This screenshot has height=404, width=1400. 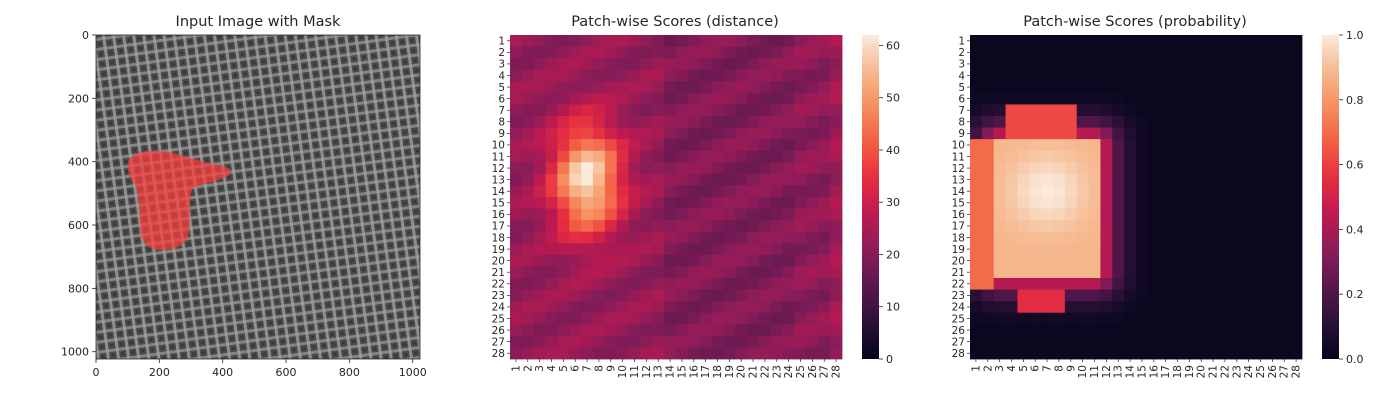 I want to click on heatmap-y-tick-label: 28, so click(x=498, y=354).